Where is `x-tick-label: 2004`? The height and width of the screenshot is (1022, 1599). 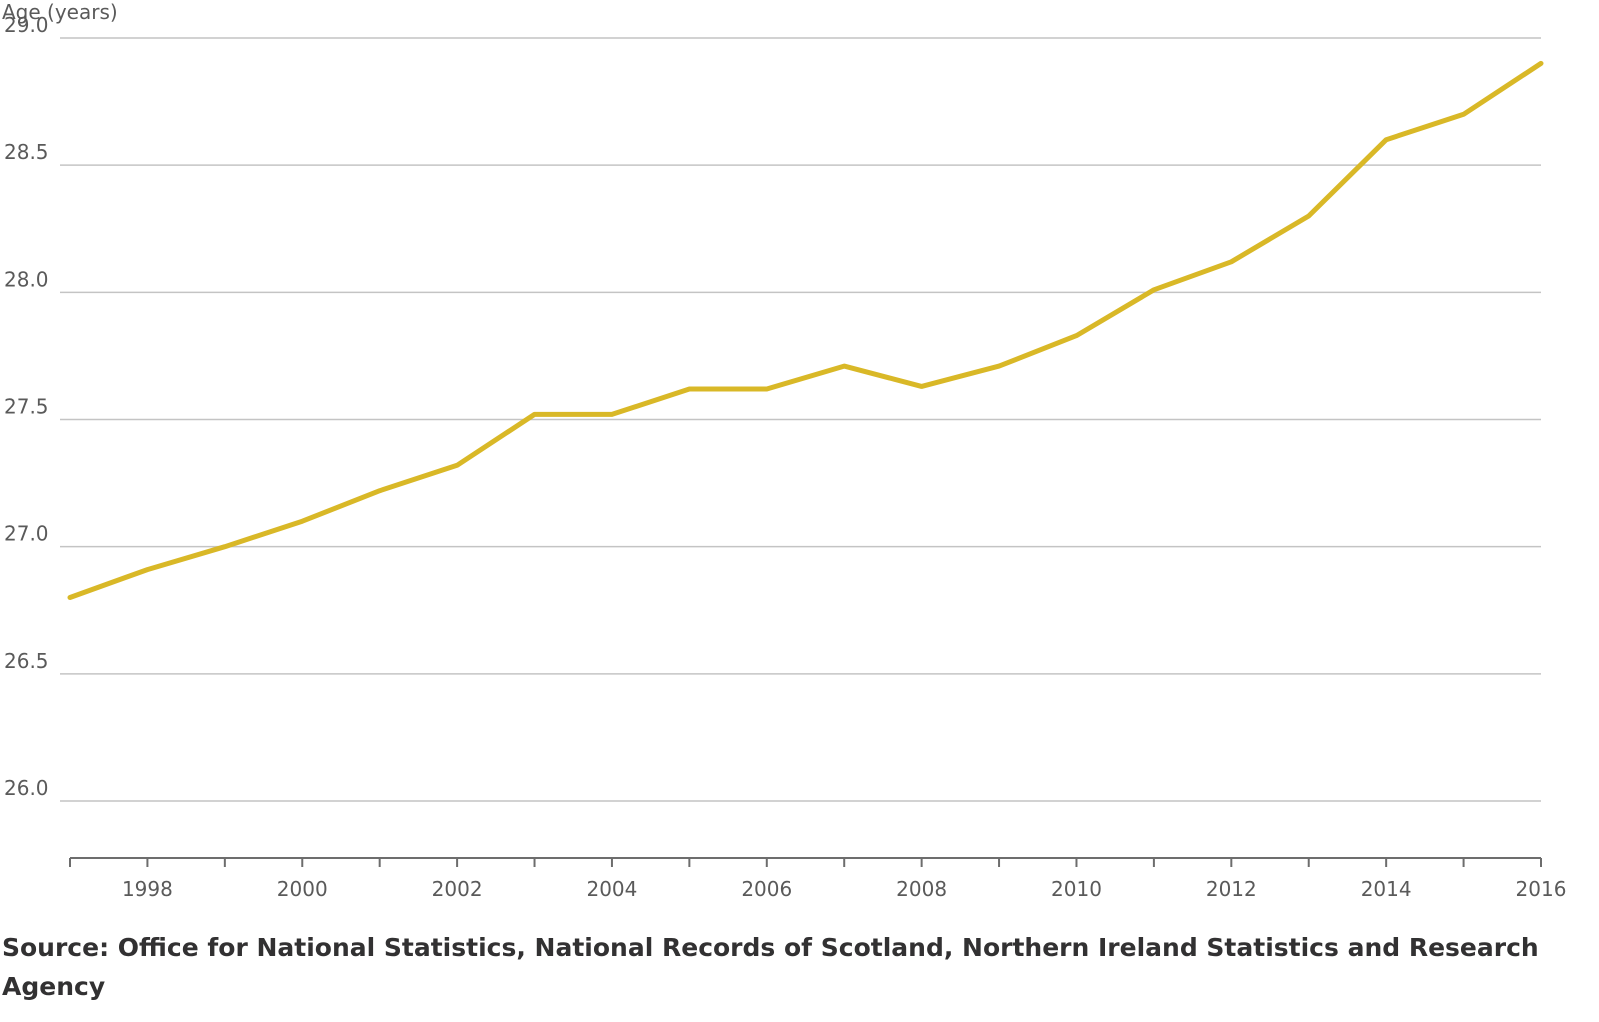
x-tick-label: 2004 is located at coordinates (611, 889).